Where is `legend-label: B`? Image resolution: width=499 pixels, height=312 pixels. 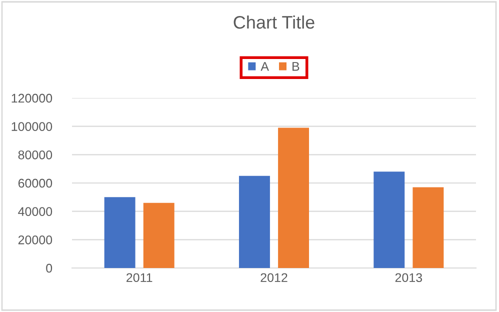
legend-label: B is located at coordinates (296, 66).